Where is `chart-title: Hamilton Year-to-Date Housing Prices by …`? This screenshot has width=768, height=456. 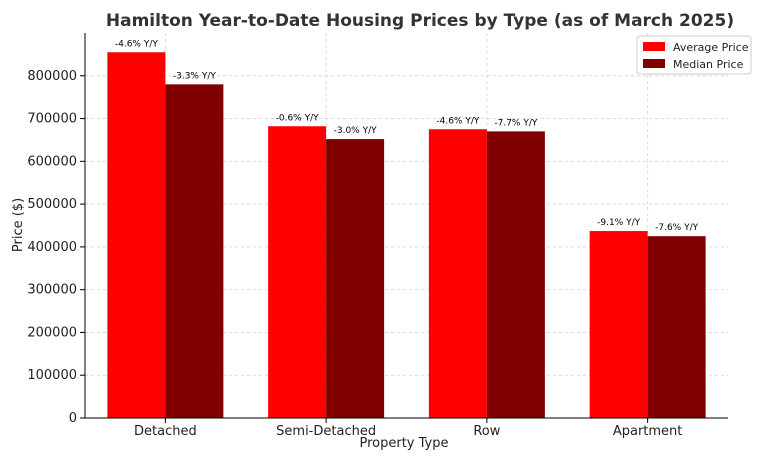 chart-title: Hamilton Year-to-Date Housing Prices by … is located at coordinates (420, 21).